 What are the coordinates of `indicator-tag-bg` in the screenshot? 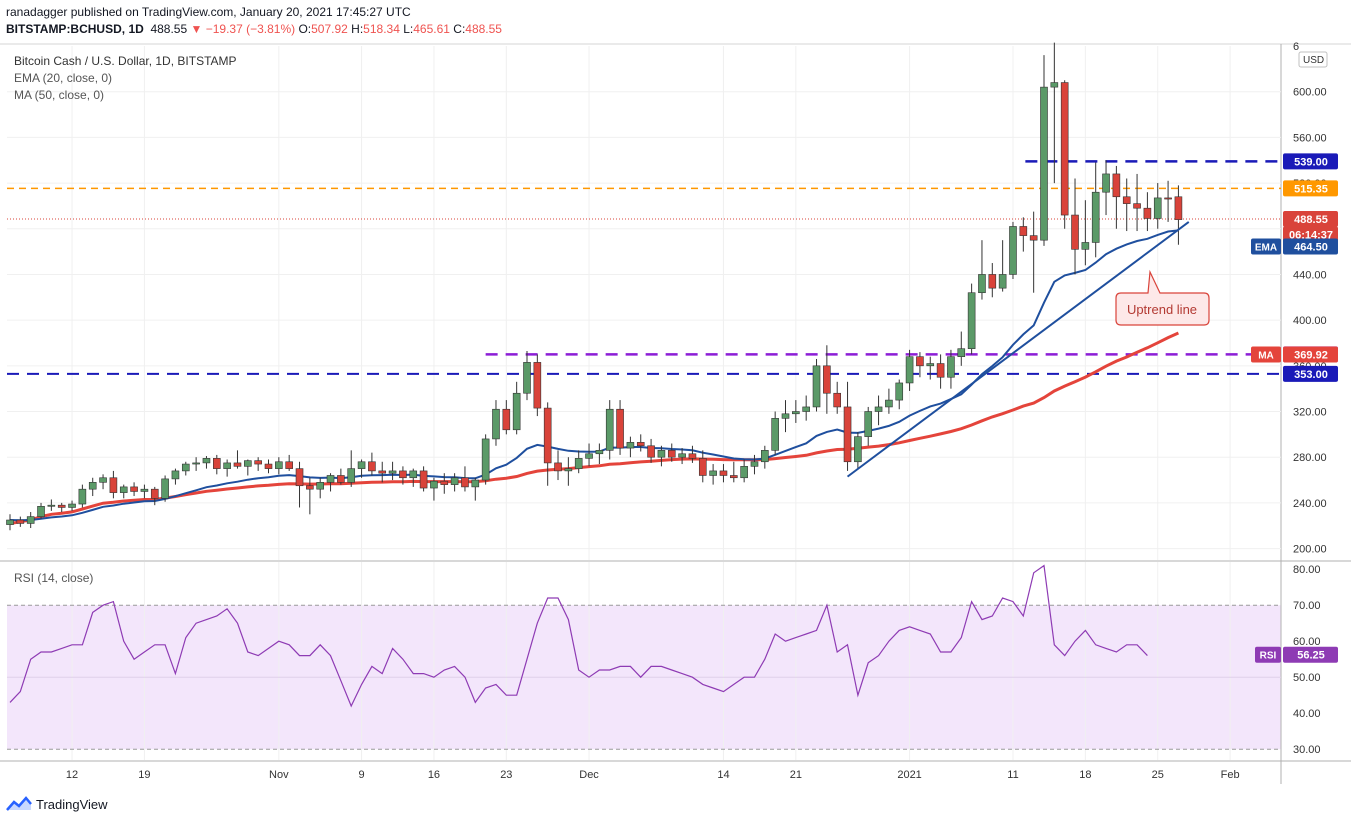 It's located at (1266, 246).